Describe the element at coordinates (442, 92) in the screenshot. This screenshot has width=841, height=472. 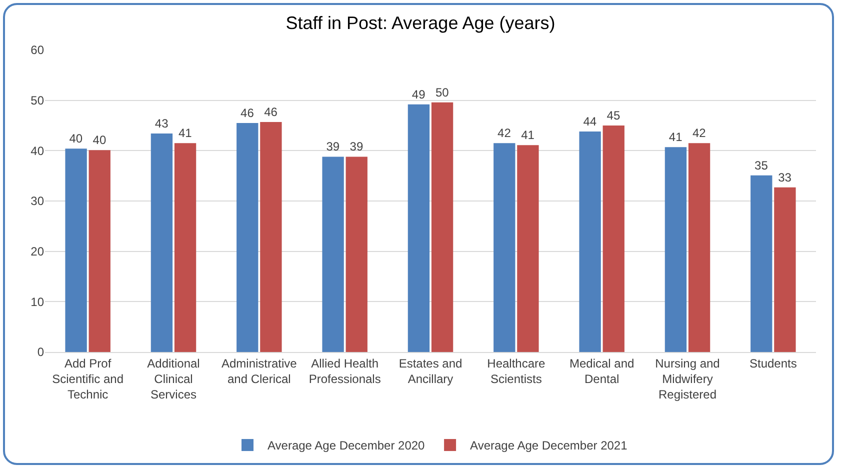
I see `data-label: 50` at that location.